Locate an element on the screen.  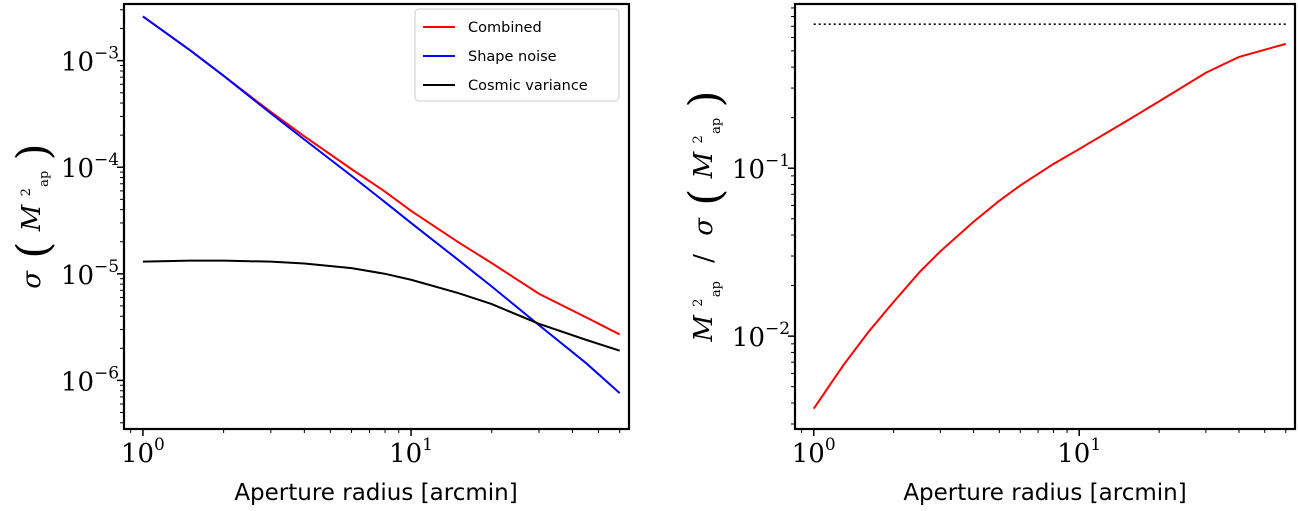
right-ylabel-sigma: σ is located at coordinates (704, 226).